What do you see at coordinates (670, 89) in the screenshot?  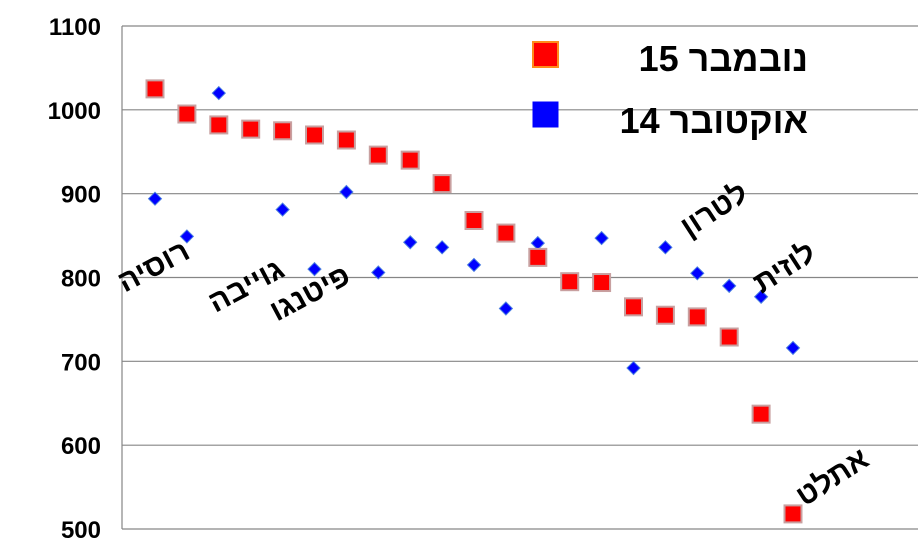 I see `legend: נובמבר 15 אוקטובר 14` at bounding box center [670, 89].